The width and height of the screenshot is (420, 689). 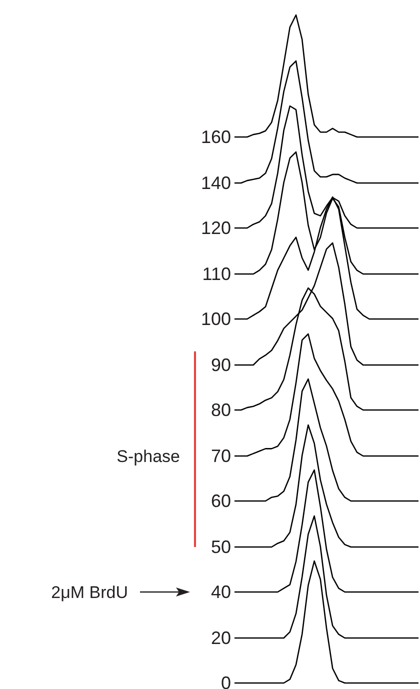 I want to click on text: S-phase, so click(x=148, y=456).